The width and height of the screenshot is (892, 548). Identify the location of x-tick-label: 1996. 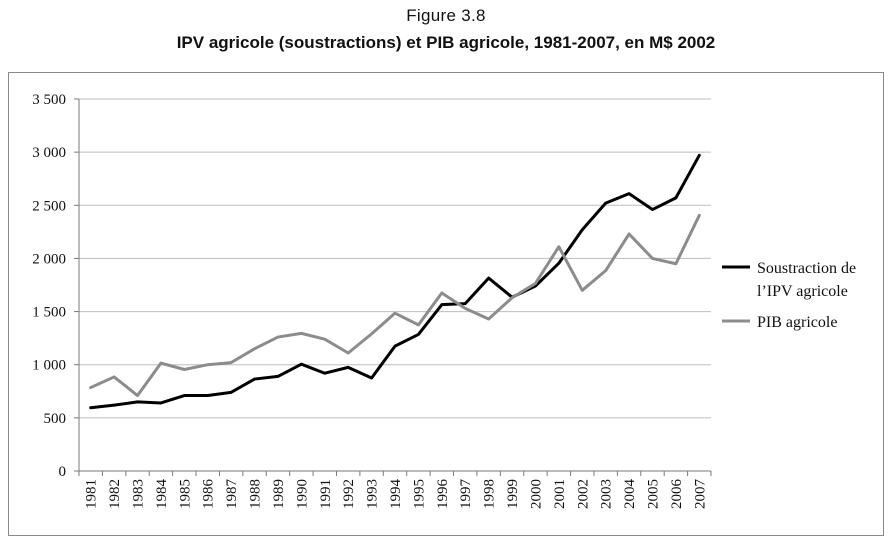
(443, 494).